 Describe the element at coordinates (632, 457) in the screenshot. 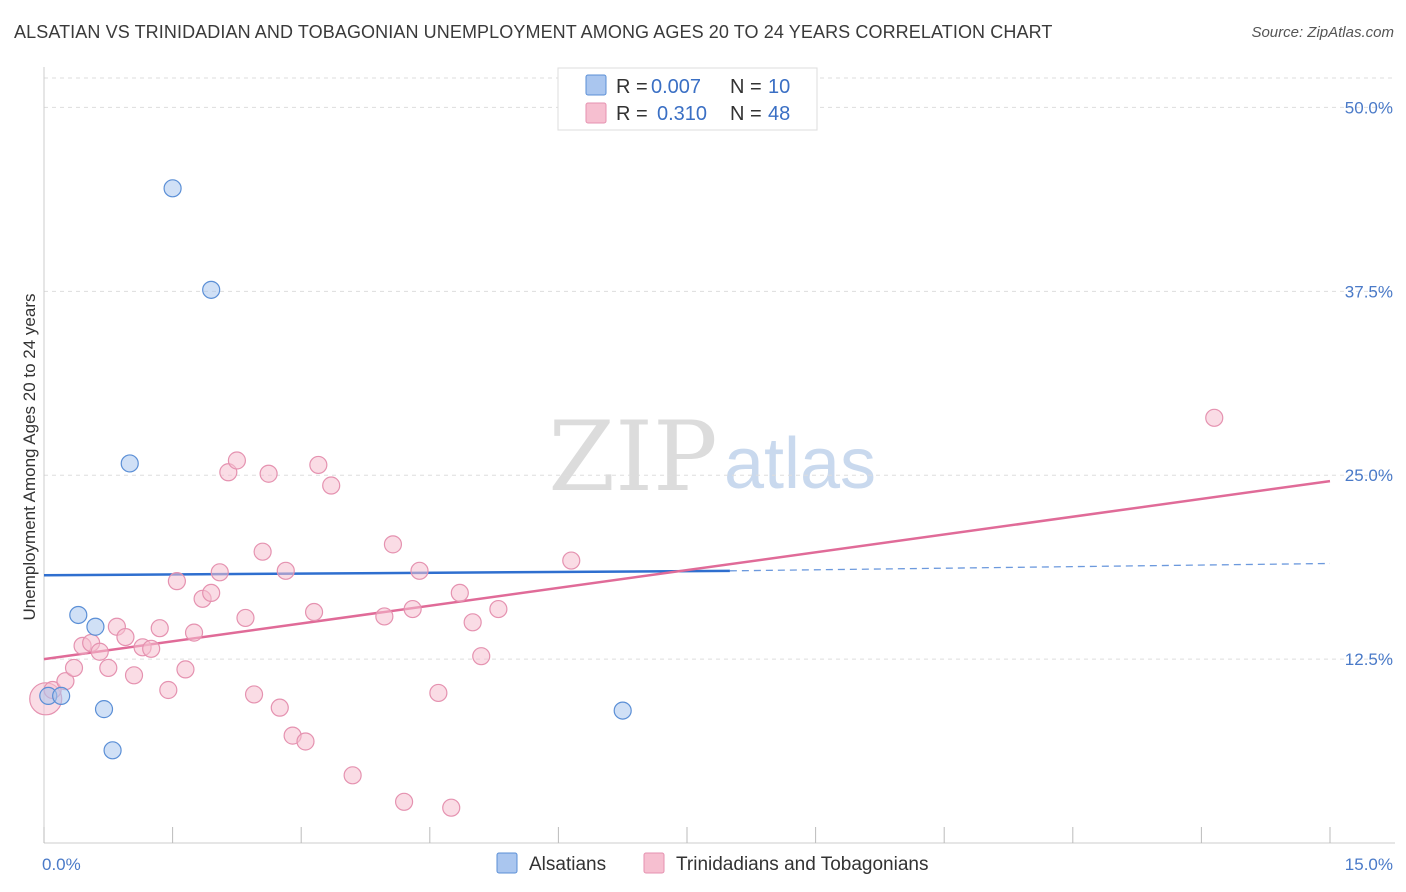

I see `watermark-zip: ZIP` at that location.